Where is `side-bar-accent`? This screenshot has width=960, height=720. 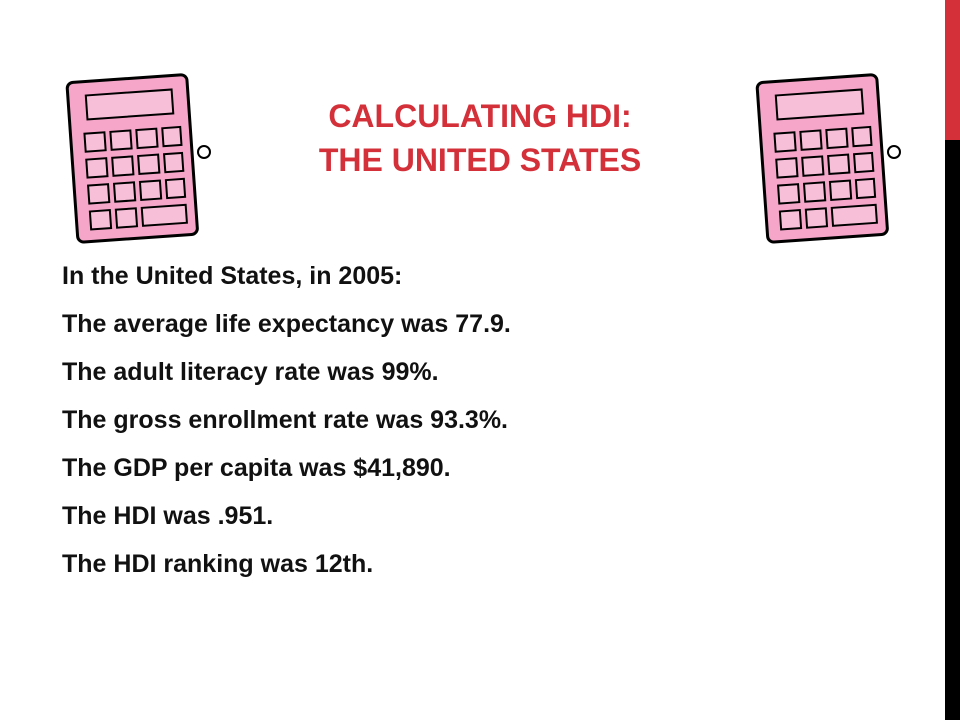 side-bar-accent is located at coordinates (952, 70).